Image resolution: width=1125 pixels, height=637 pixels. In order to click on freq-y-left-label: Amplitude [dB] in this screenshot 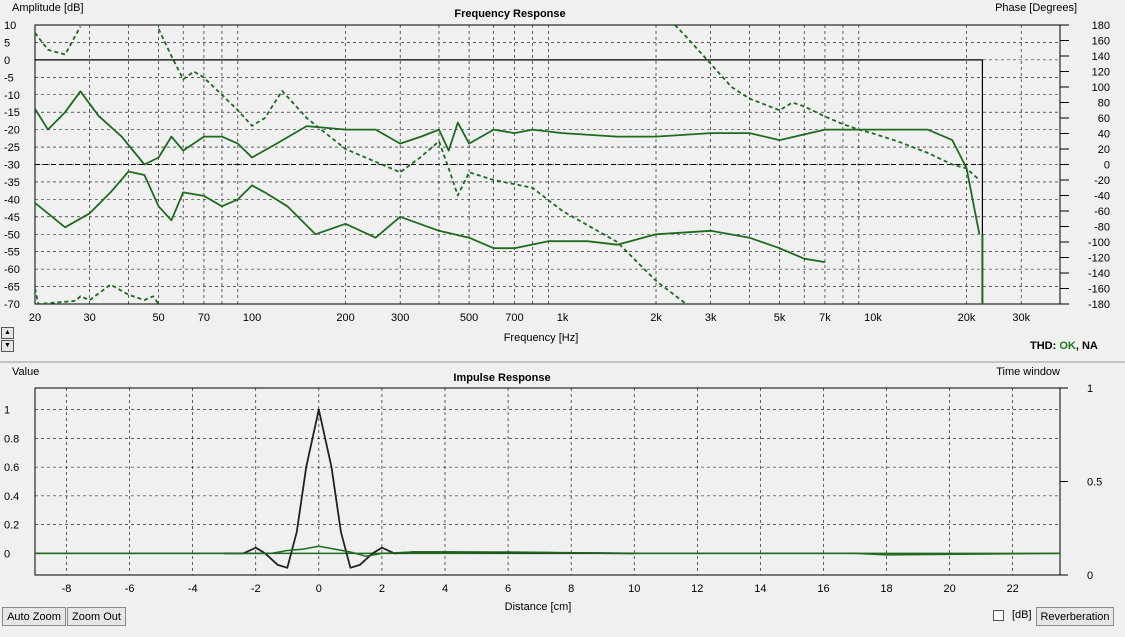, I will do `click(48, 8)`.